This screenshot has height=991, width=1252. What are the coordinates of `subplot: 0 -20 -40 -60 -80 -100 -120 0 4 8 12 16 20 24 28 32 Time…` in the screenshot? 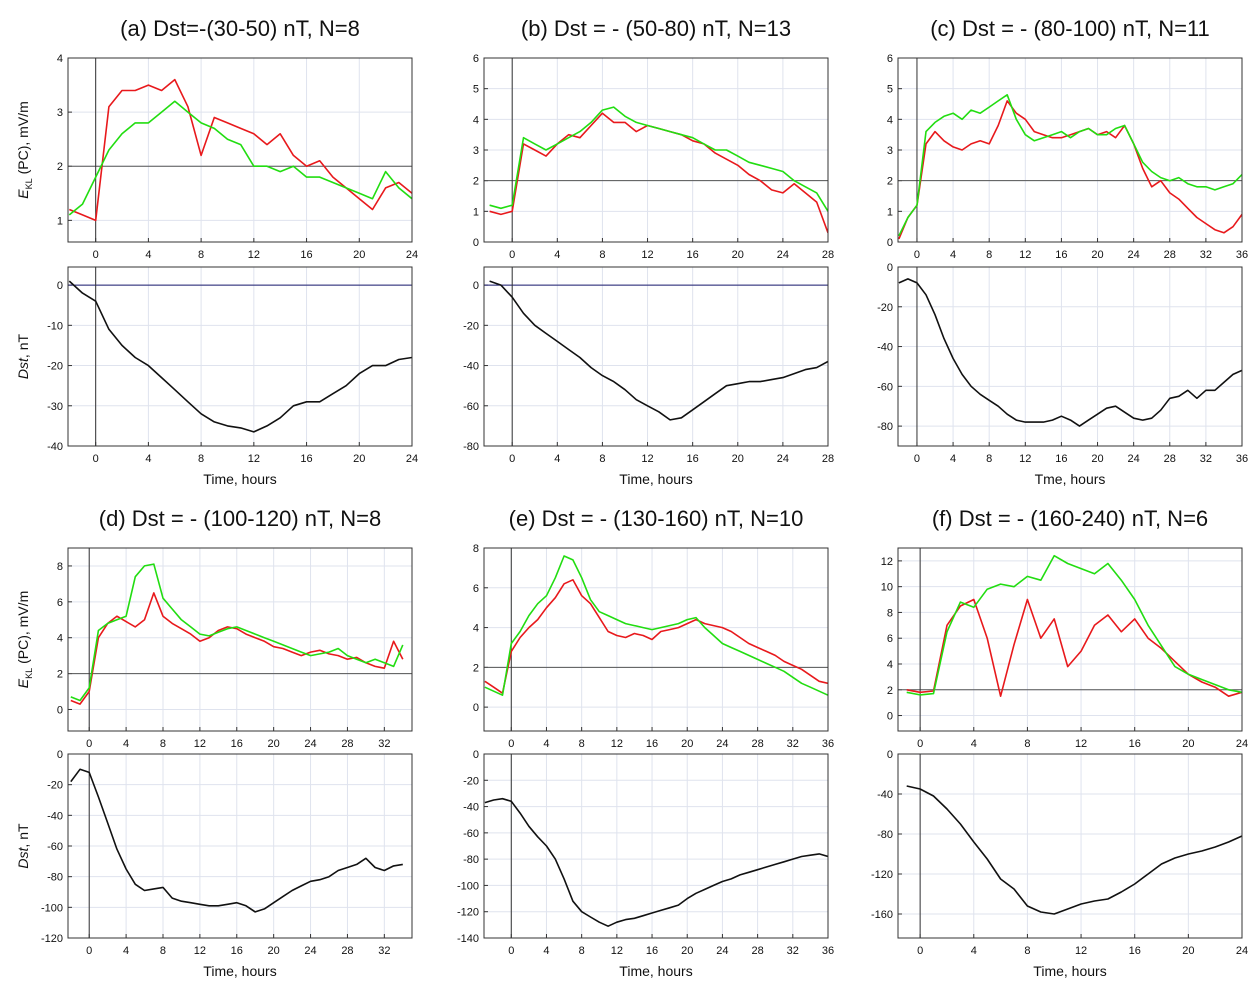 It's located at (214, 864).